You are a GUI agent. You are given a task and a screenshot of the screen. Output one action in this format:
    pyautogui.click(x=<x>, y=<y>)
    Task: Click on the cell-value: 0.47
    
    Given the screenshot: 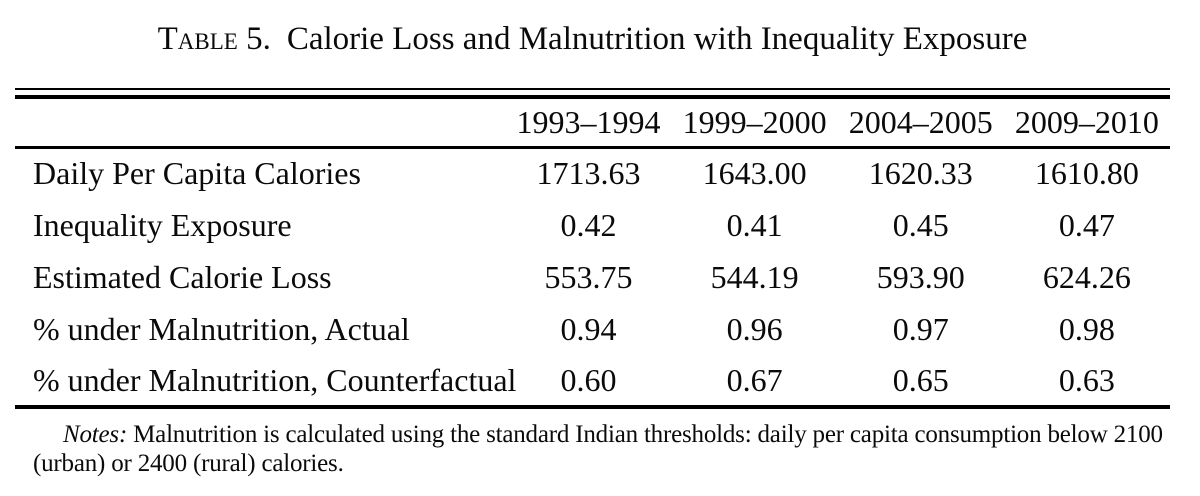 What is the action you would take?
    pyautogui.click(x=1086, y=224)
    